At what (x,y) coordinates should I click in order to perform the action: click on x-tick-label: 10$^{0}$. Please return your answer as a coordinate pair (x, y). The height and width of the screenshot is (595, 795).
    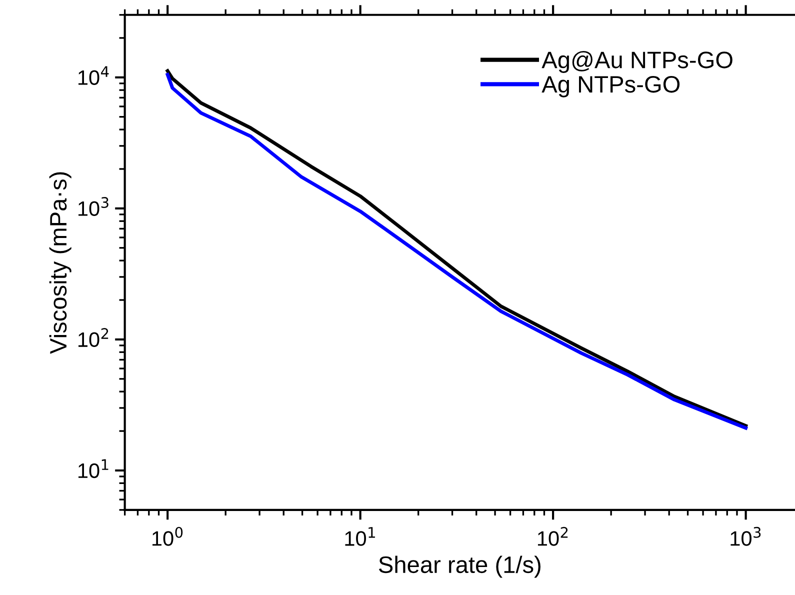
    Looking at the image, I should click on (167, 536).